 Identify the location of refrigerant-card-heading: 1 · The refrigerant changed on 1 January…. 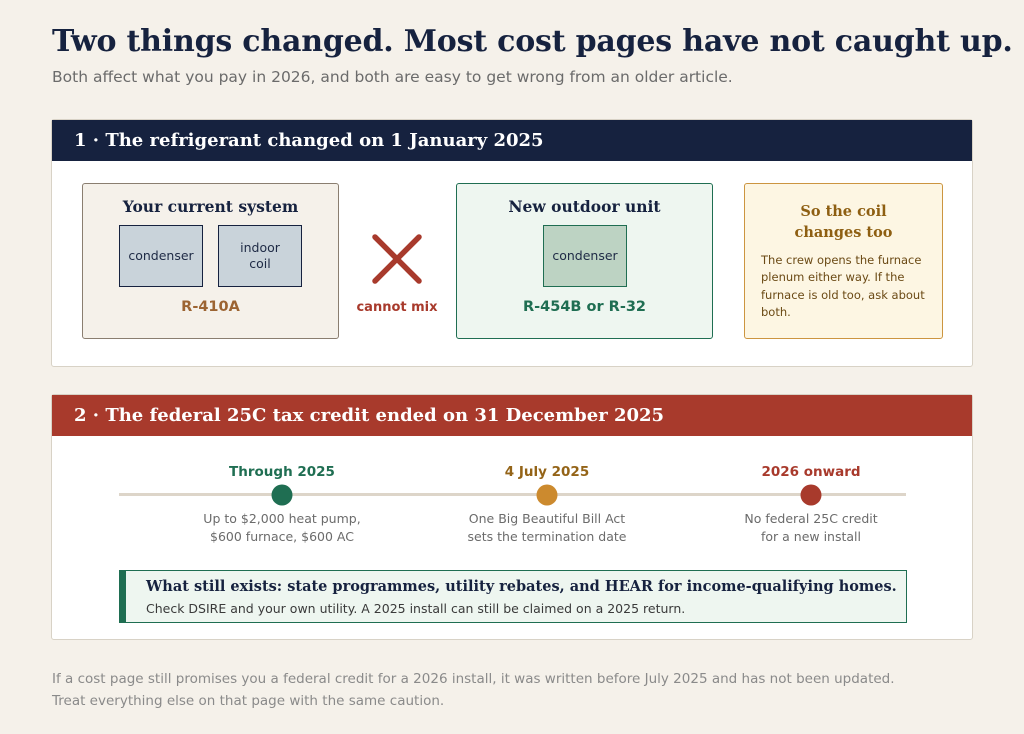
(512, 140).